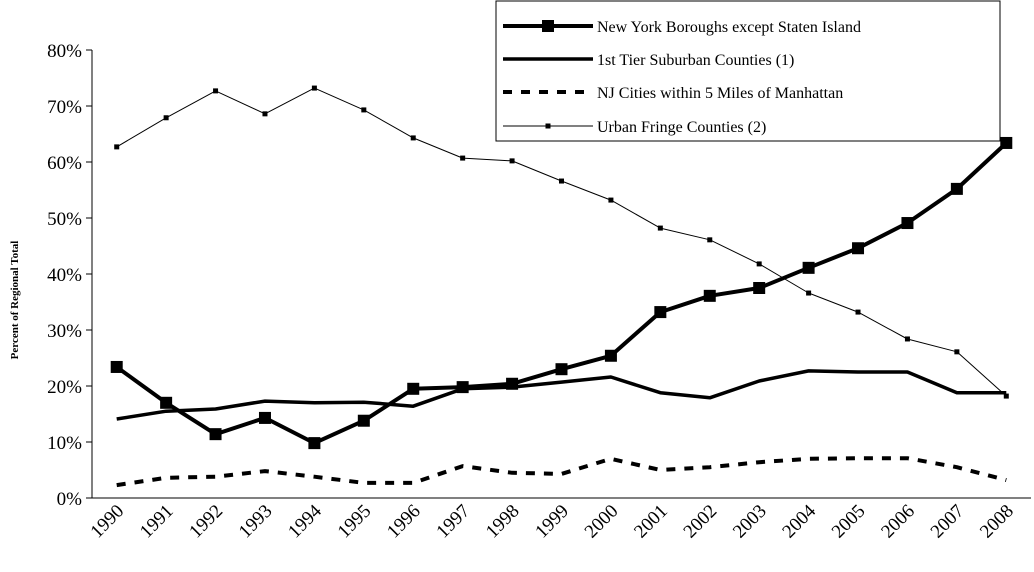 The image size is (1034, 572). Describe the element at coordinates (701, 522) in the screenshot. I see `x-tick-label: 2002` at that location.